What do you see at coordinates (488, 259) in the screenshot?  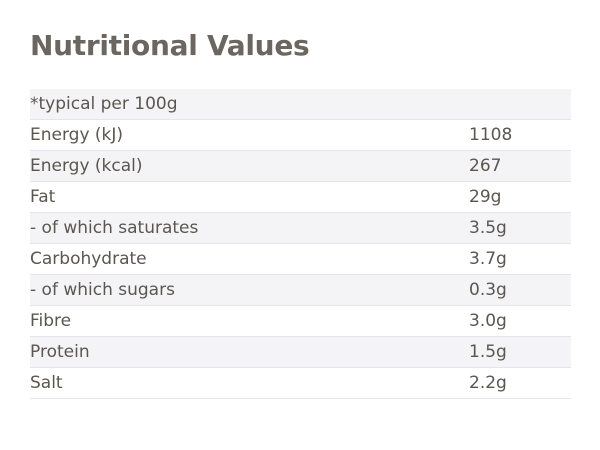 I see `row-value: 3.7g` at bounding box center [488, 259].